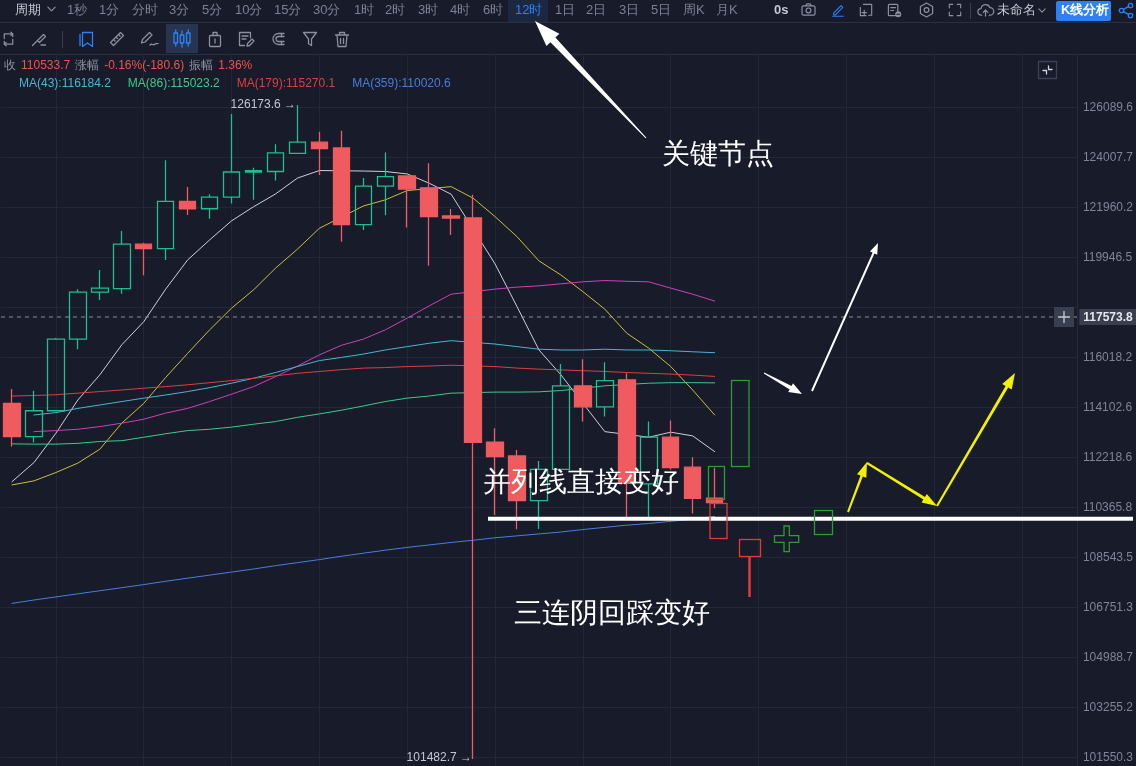 Image resolution: width=1136 pixels, height=766 pixels. What do you see at coordinates (727, 10) in the screenshot?
I see `text: 月K` at bounding box center [727, 10].